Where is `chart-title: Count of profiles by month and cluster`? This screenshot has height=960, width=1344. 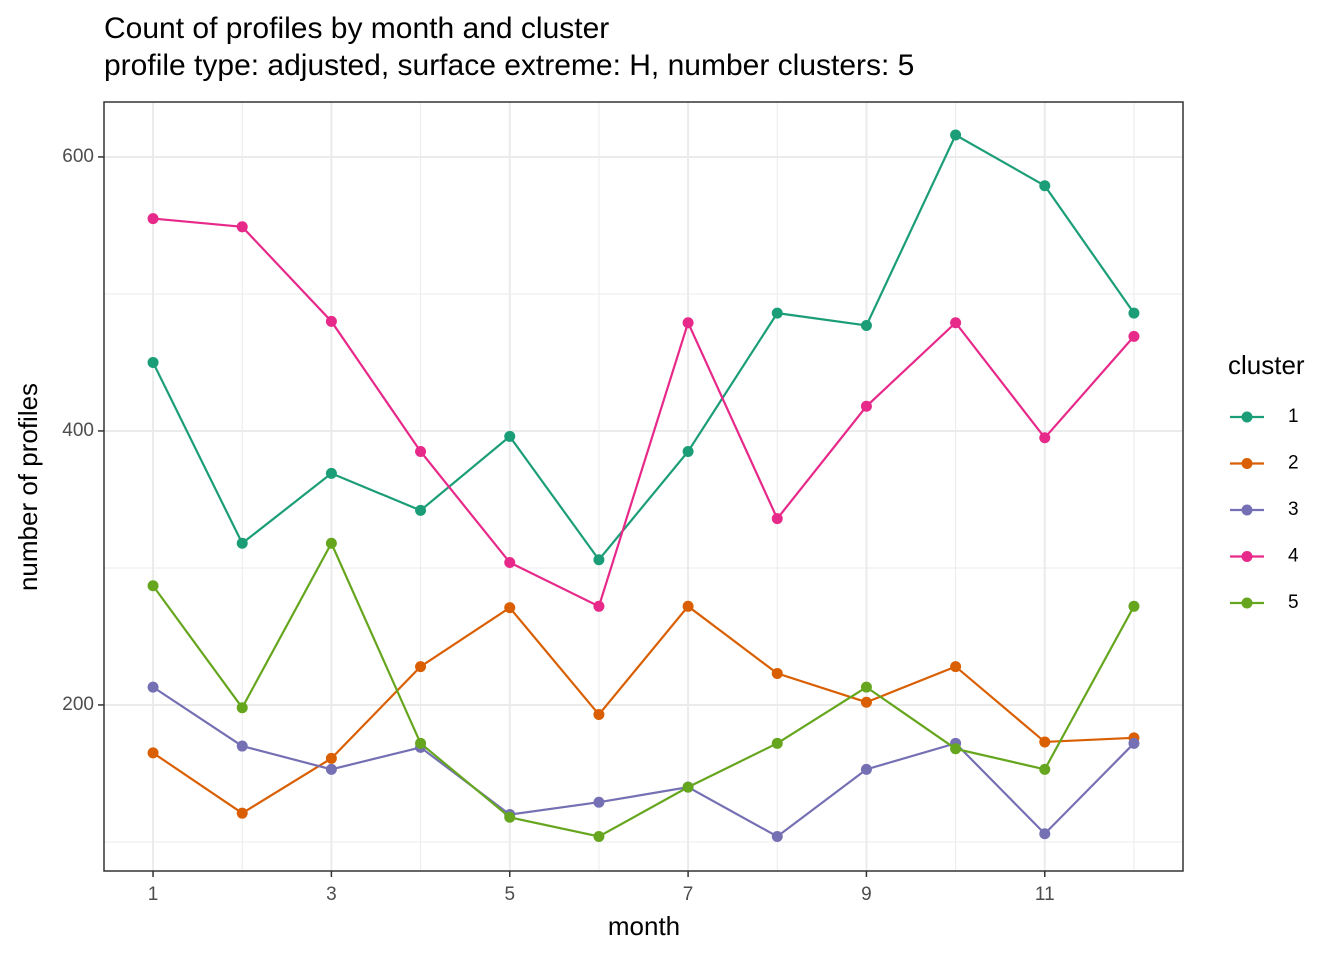
chart-title: Count of profiles by month and cluster is located at coordinates (356, 28).